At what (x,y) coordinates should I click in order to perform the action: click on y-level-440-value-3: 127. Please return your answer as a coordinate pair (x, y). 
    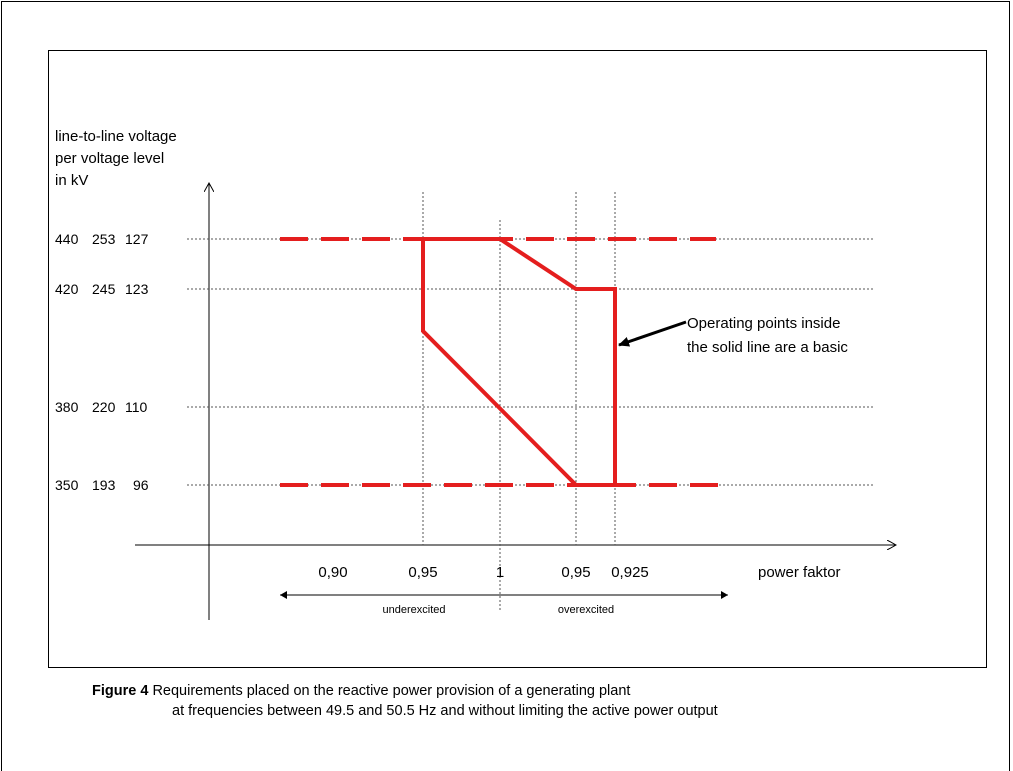
    Looking at the image, I should click on (137, 239).